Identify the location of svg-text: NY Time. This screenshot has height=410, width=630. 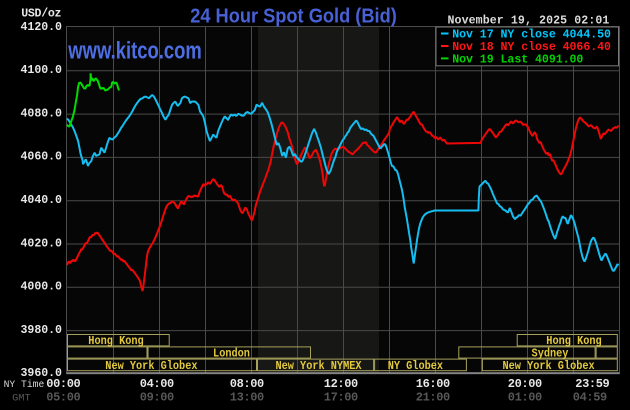
(24, 385).